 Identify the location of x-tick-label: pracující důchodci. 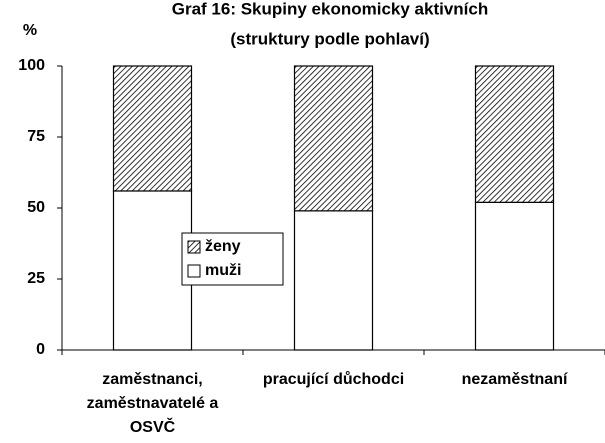
(333, 379).